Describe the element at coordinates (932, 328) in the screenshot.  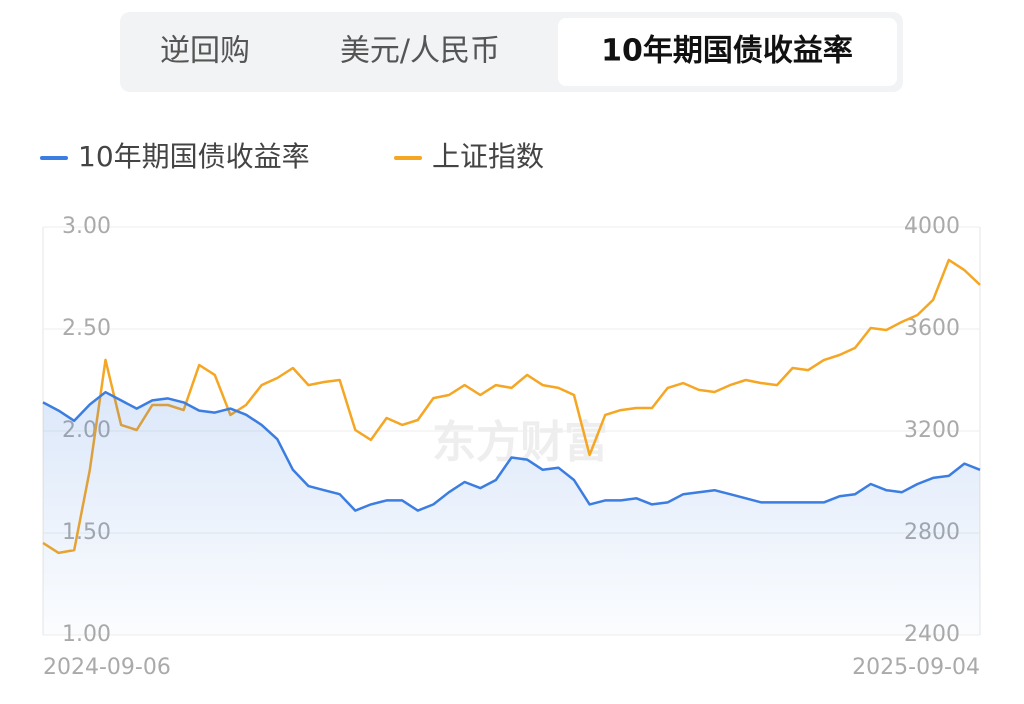
I see `y2-tick-label: 3600` at that location.